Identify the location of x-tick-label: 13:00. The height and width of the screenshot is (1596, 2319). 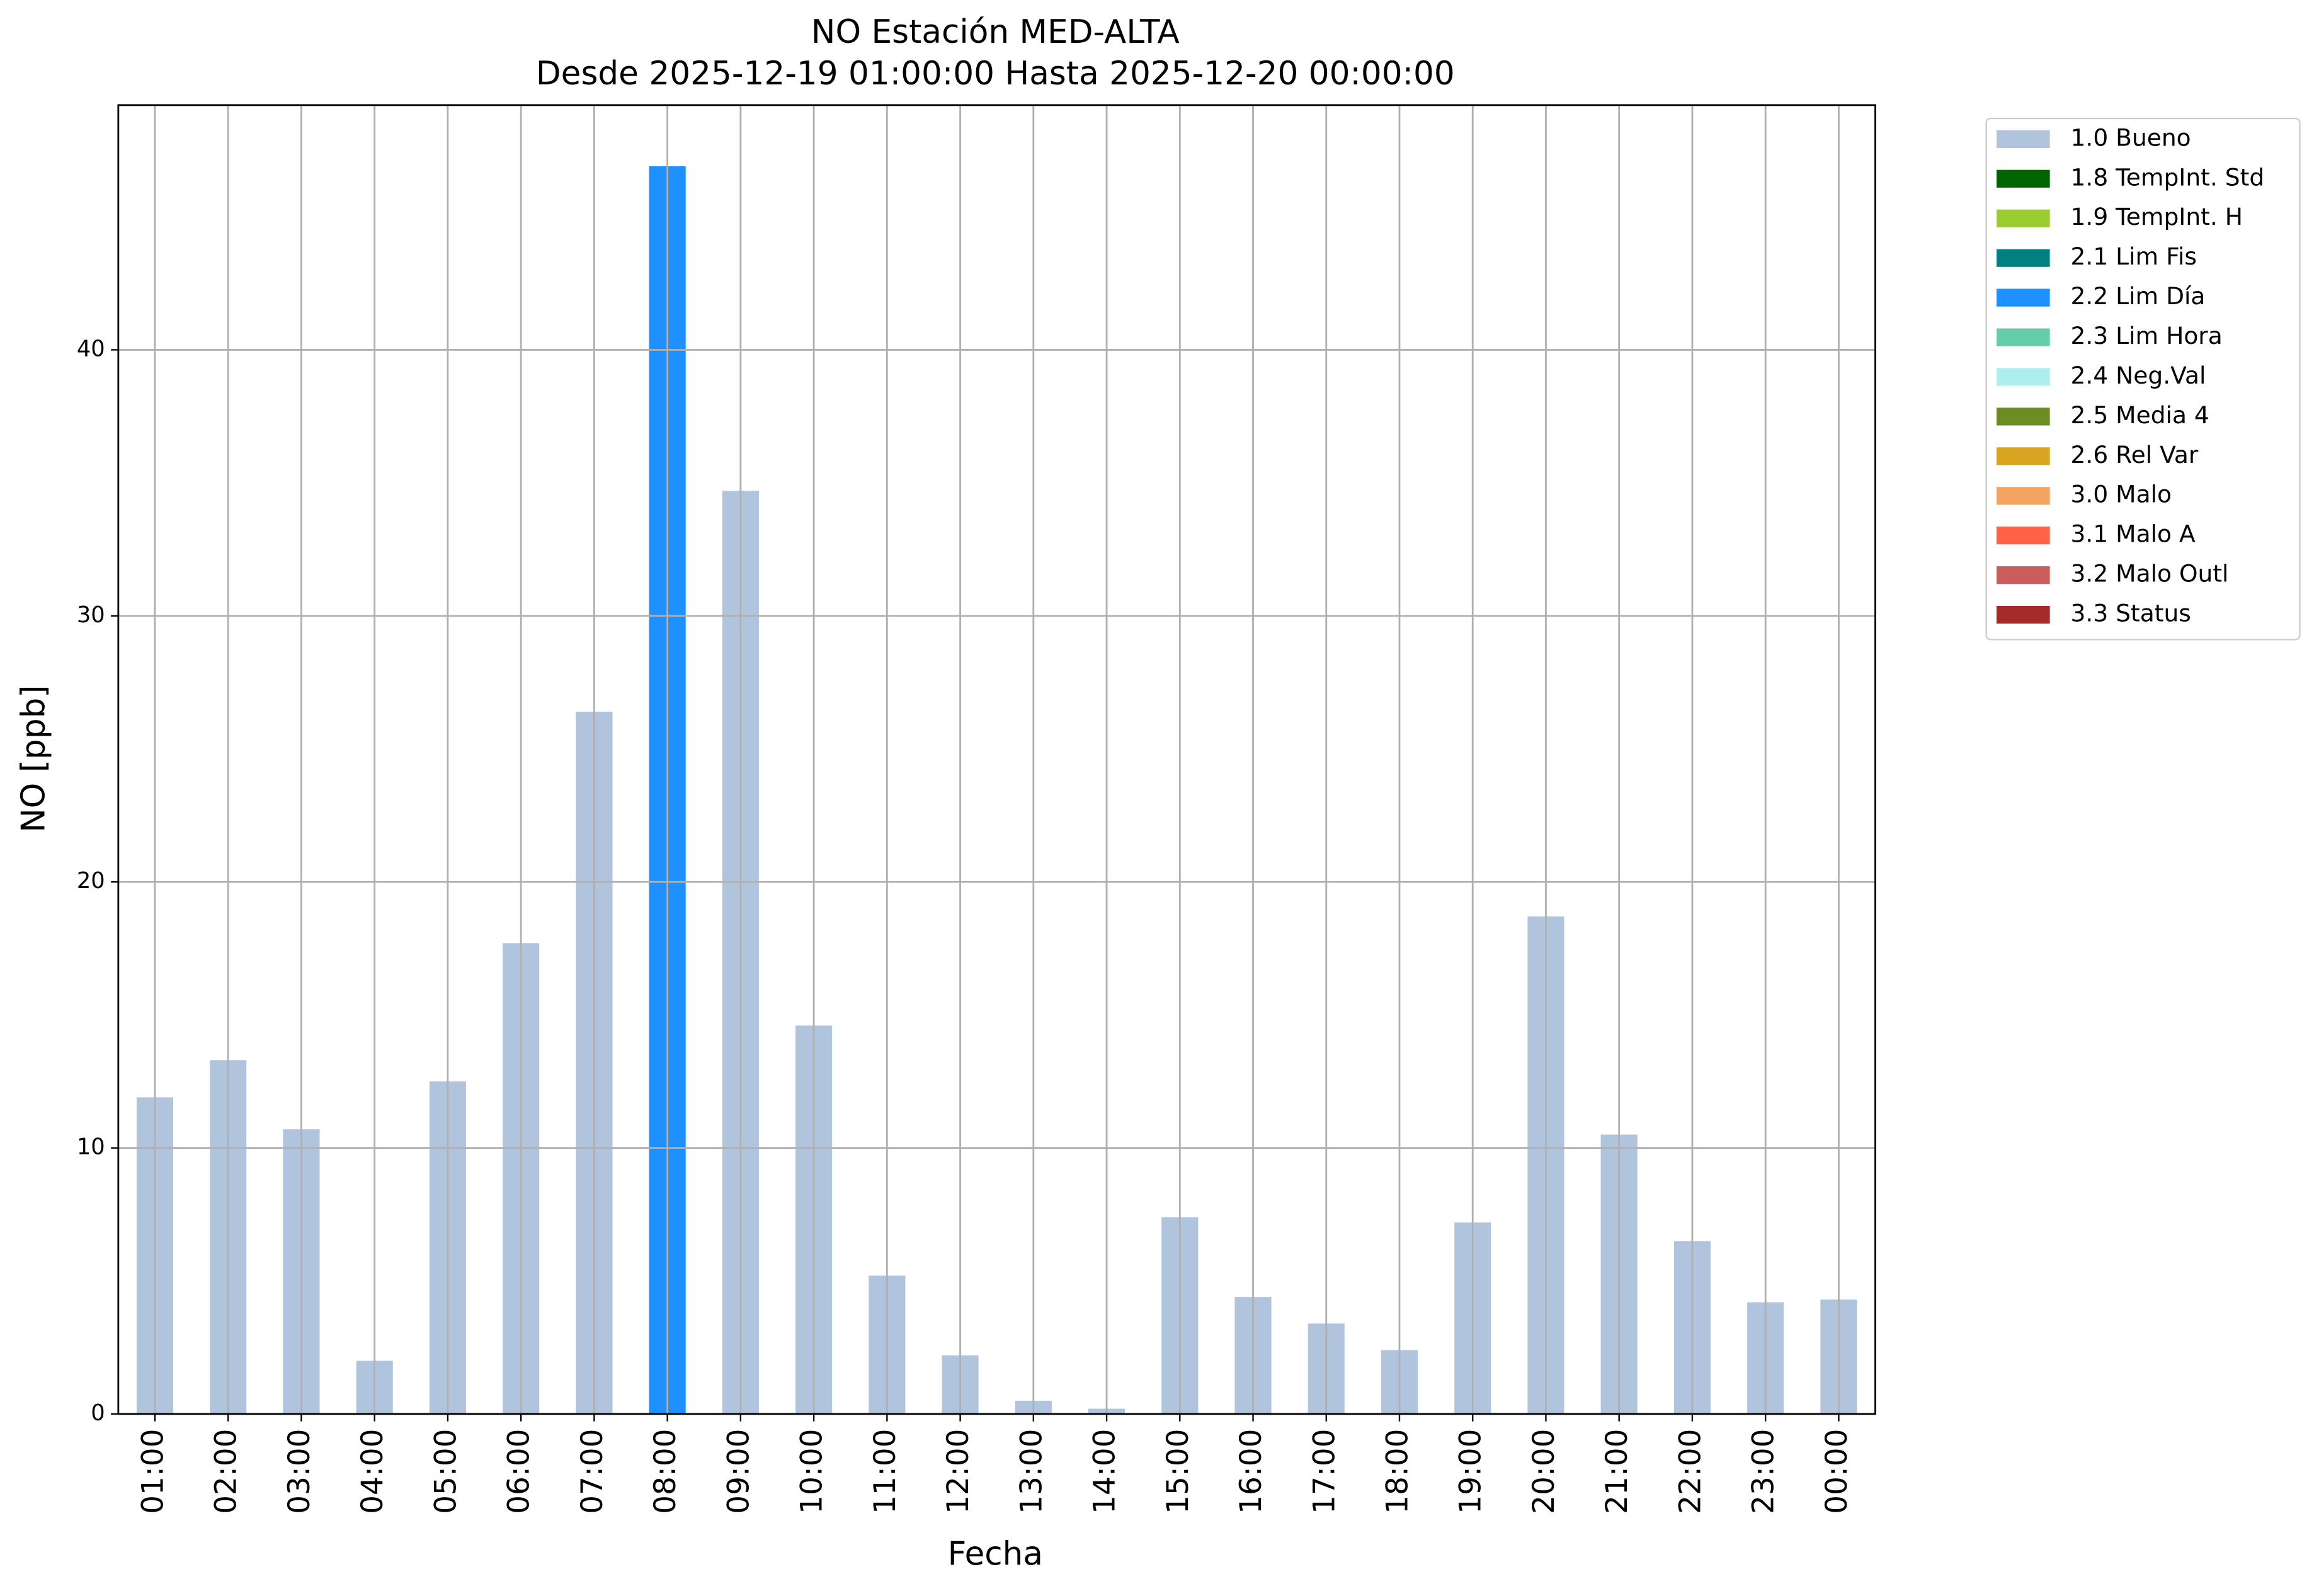
(1031, 1471).